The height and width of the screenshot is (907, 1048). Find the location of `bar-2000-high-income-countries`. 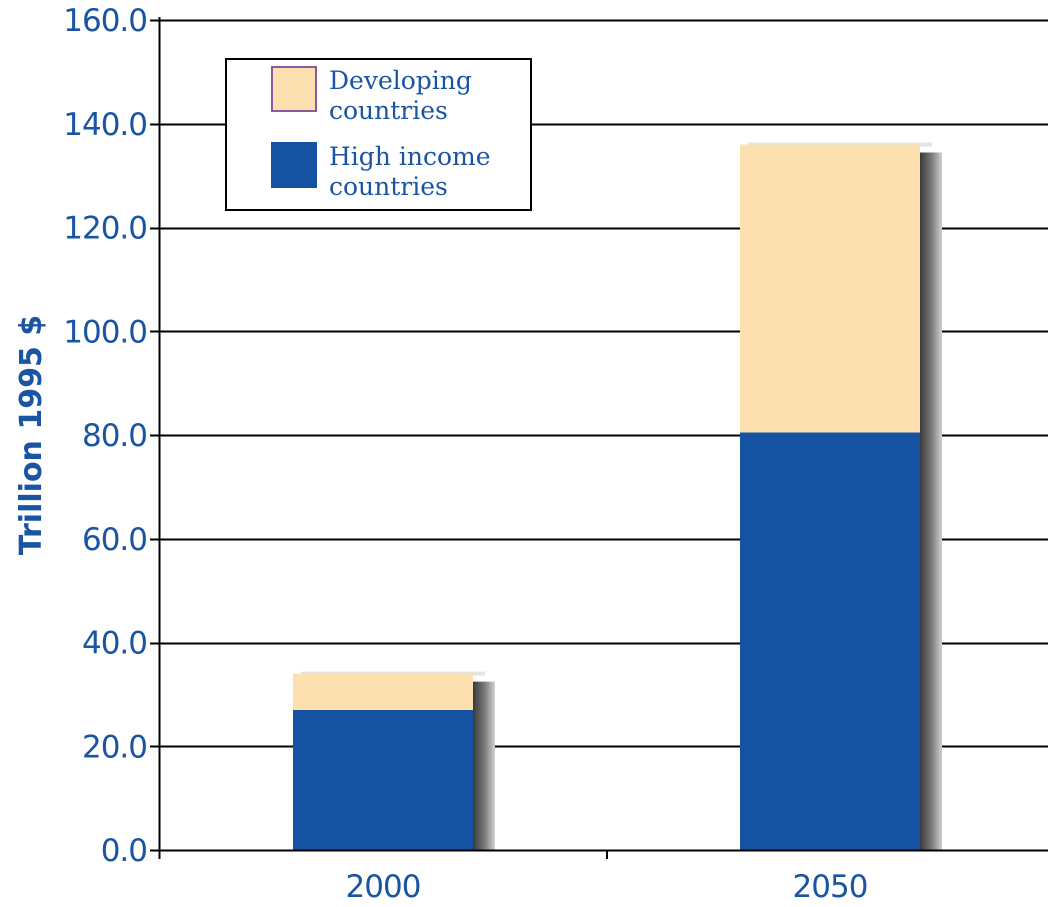

bar-2000-high-income-countries is located at coordinates (383, 779).